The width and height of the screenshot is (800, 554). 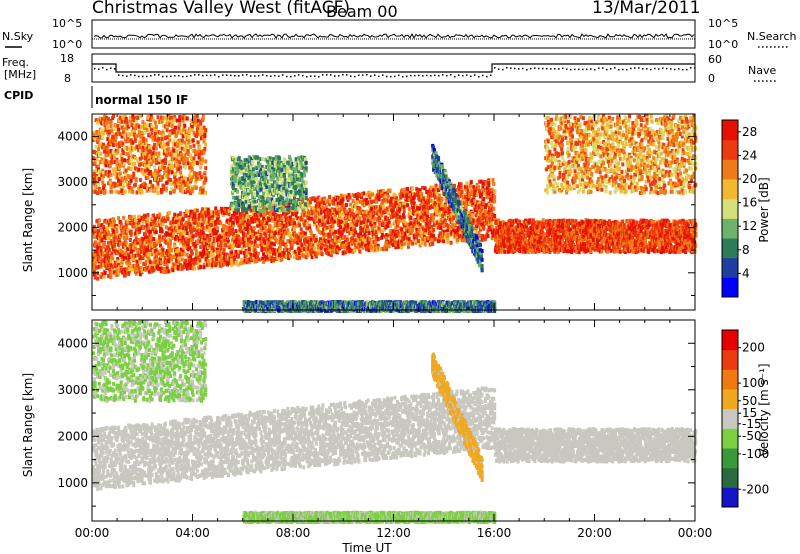 What do you see at coordinates (715, 59) in the screenshot?
I see `nave-tick-top: 60` at bounding box center [715, 59].